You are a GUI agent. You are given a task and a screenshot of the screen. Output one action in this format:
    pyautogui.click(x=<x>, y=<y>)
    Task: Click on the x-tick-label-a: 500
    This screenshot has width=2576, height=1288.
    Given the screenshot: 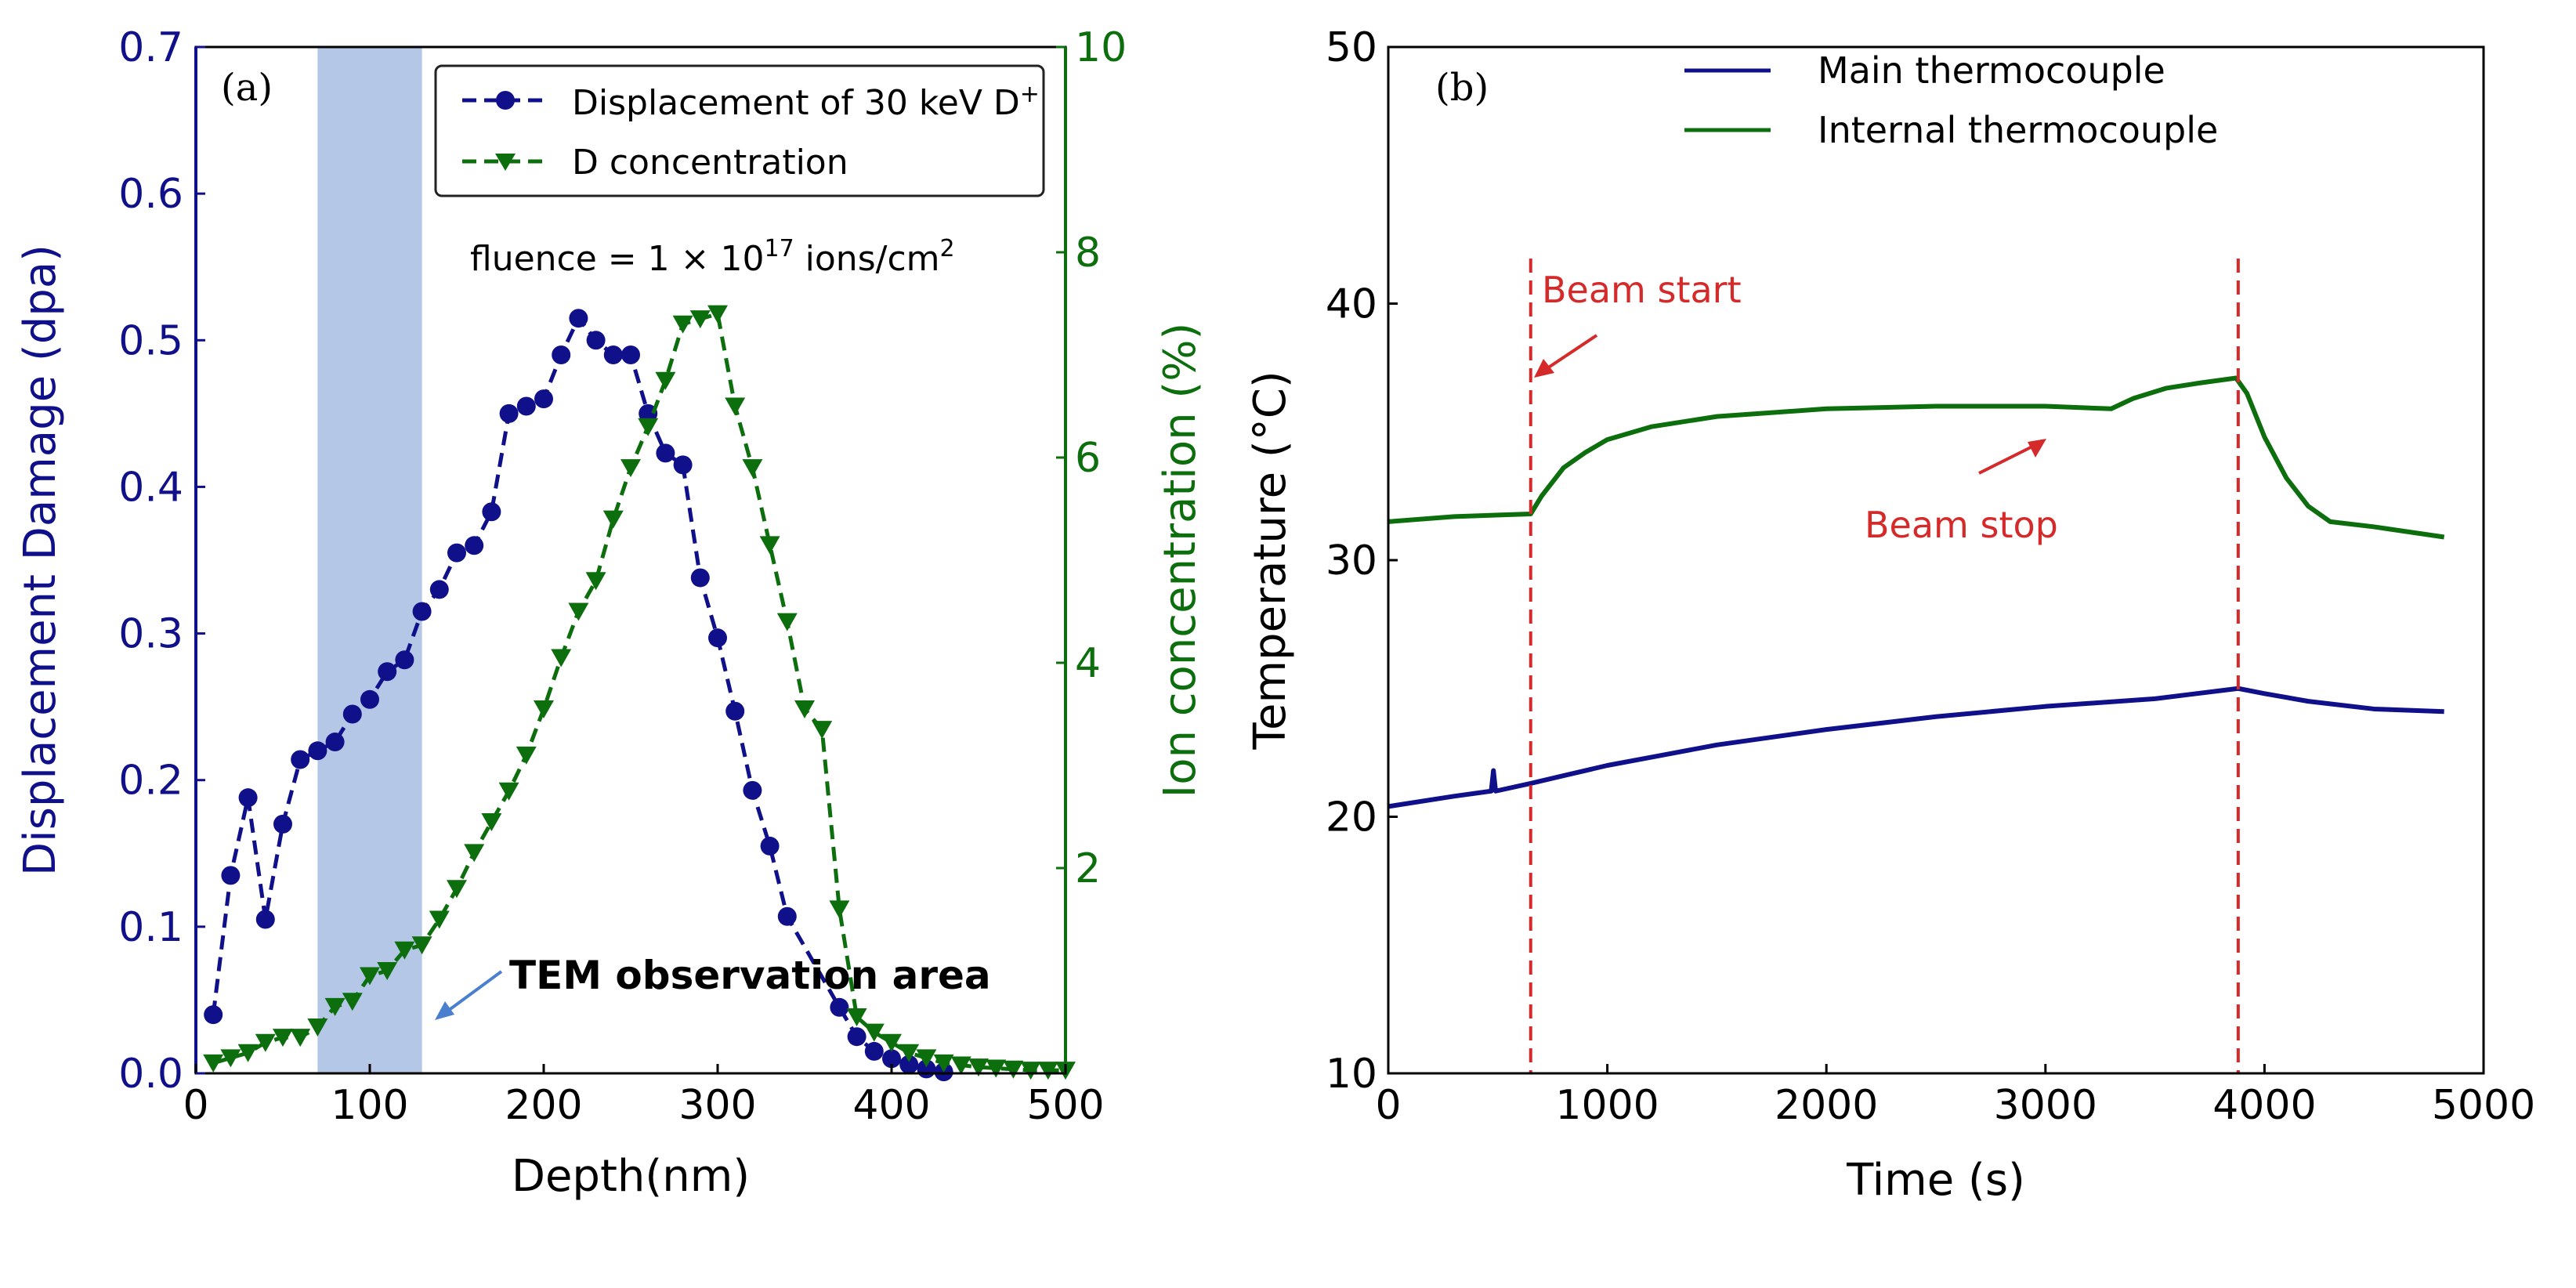 What is the action you would take?
    pyautogui.click(x=1065, y=1106)
    